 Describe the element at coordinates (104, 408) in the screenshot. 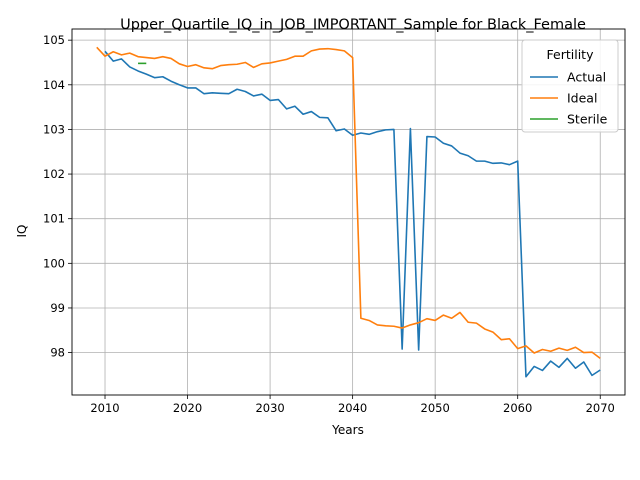

I see `x-tick-label: 2010` at that location.